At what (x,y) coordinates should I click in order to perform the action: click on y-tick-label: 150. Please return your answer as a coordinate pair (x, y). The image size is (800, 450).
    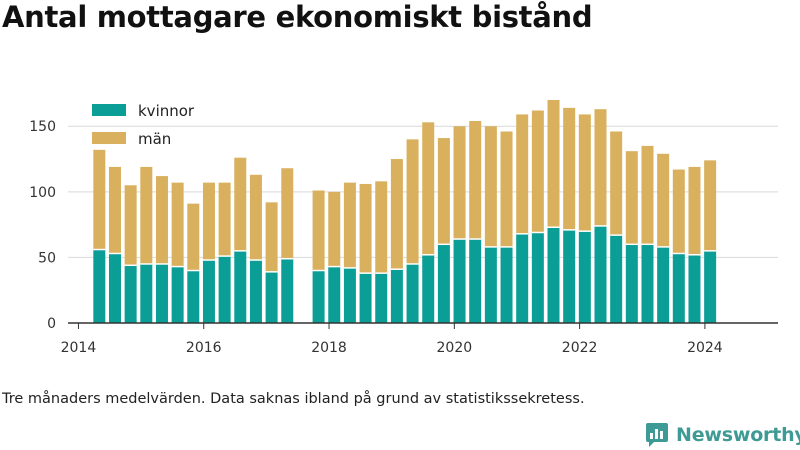
    Looking at the image, I should click on (42, 127).